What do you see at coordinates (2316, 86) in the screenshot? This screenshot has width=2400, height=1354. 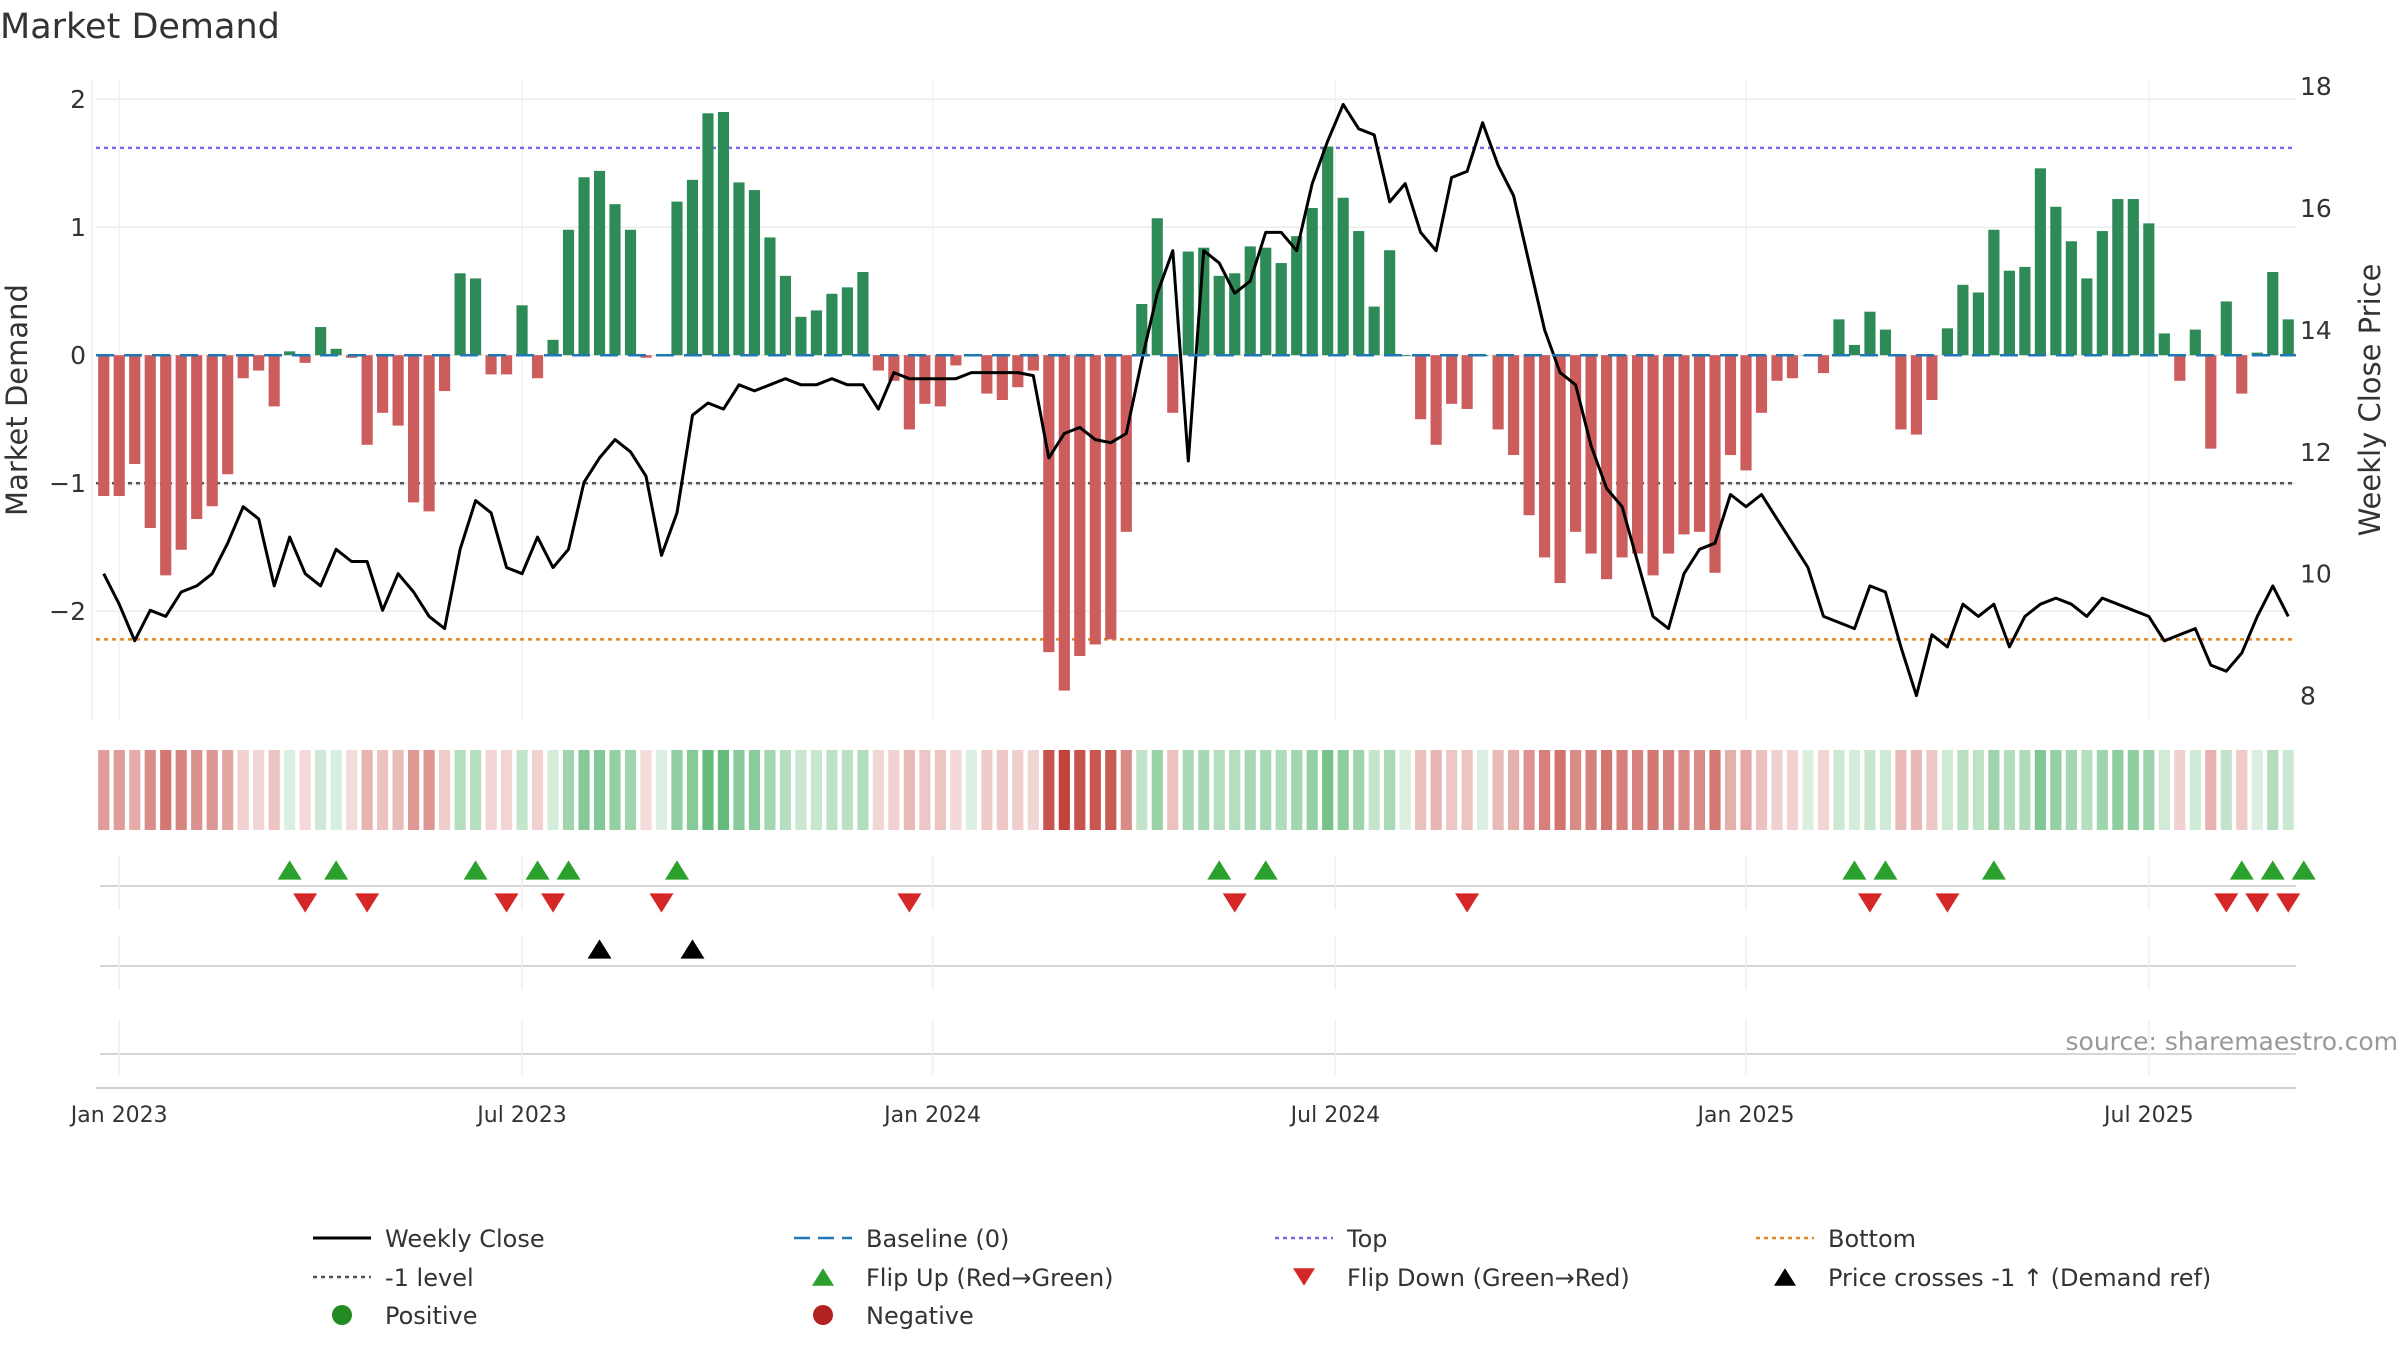 I see `right-tick-label: 18` at bounding box center [2316, 86].